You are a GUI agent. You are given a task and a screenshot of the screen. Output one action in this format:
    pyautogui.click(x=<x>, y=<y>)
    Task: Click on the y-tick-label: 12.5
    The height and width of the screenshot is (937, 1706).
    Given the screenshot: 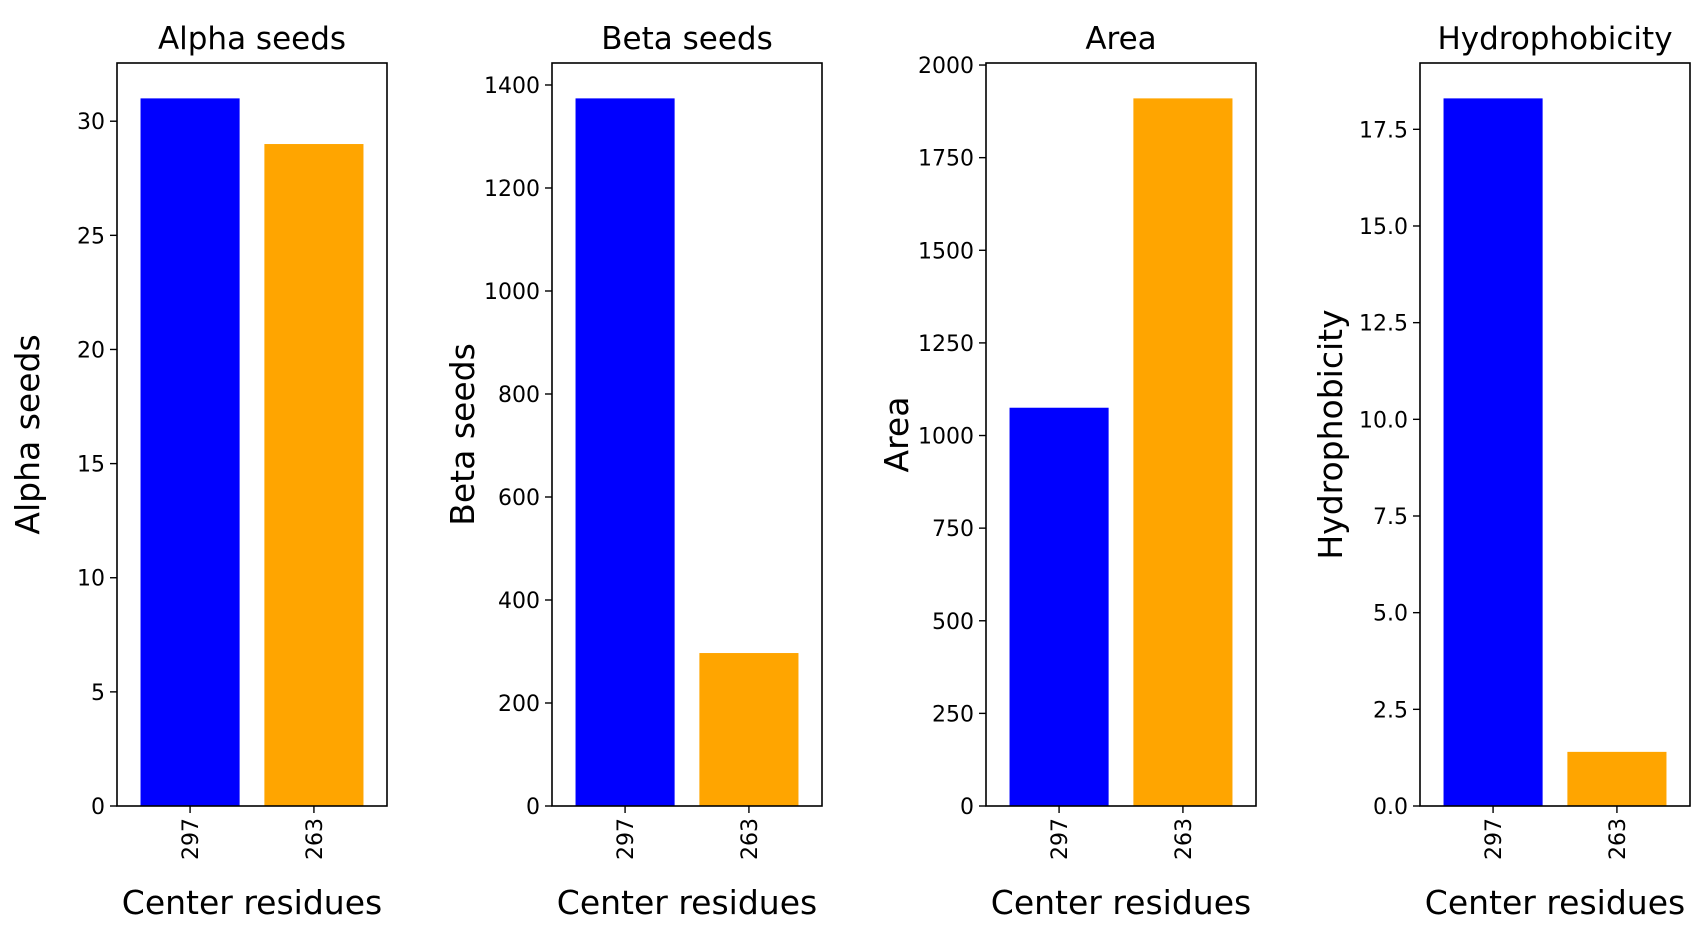 What is the action you would take?
    pyautogui.click(x=1383, y=324)
    